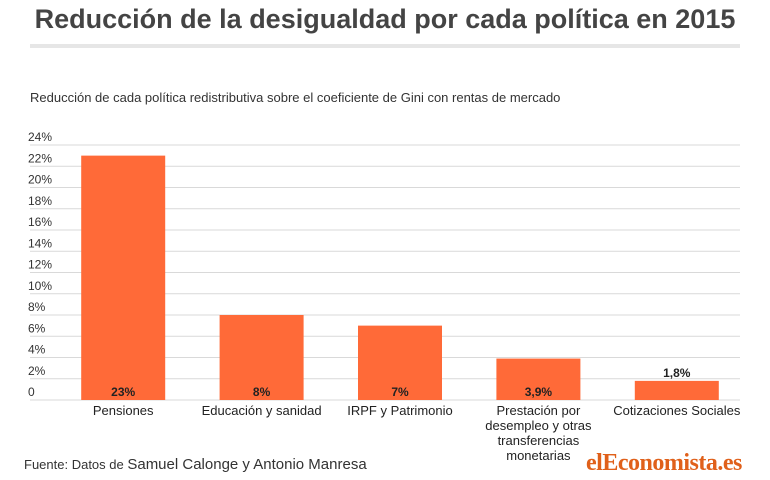  I want to click on category-label: Prestación por, so click(538, 410).